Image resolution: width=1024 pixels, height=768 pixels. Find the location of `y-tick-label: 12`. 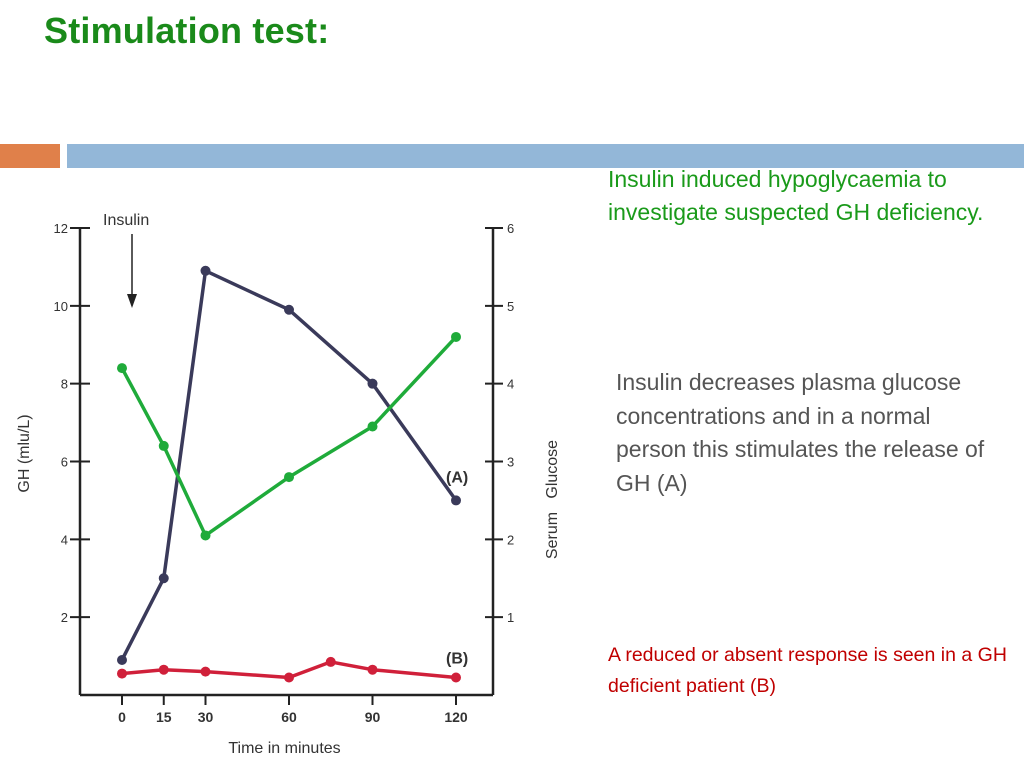

y-tick-label: 12 is located at coordinates (61, 228).